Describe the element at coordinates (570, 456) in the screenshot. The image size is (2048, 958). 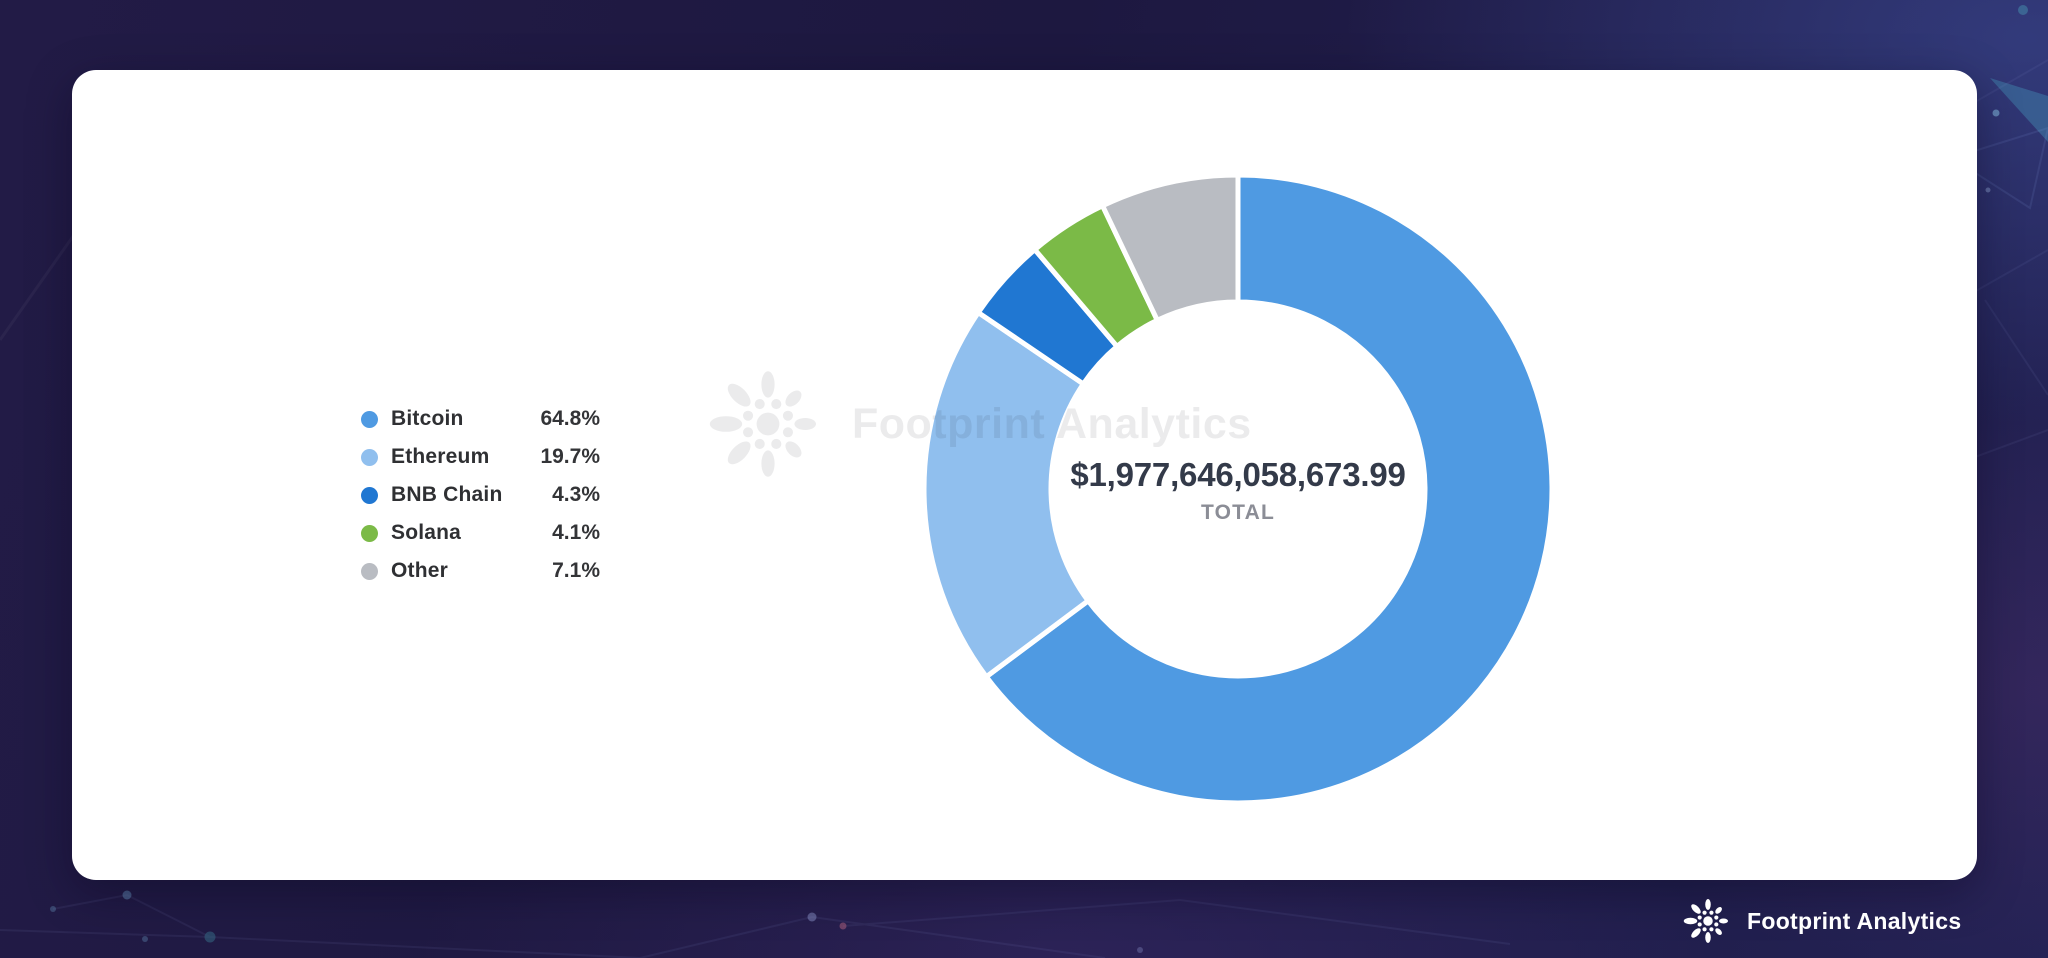
I see `legend-percent: 19.7%` at that location.